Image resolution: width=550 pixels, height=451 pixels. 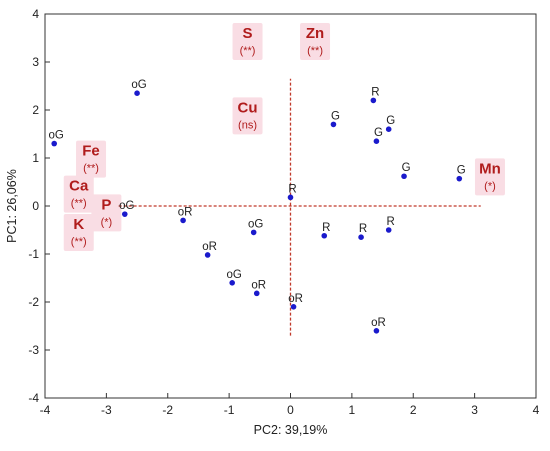 I want to click on x-tick-label: 2, so click(x=413, y=410).